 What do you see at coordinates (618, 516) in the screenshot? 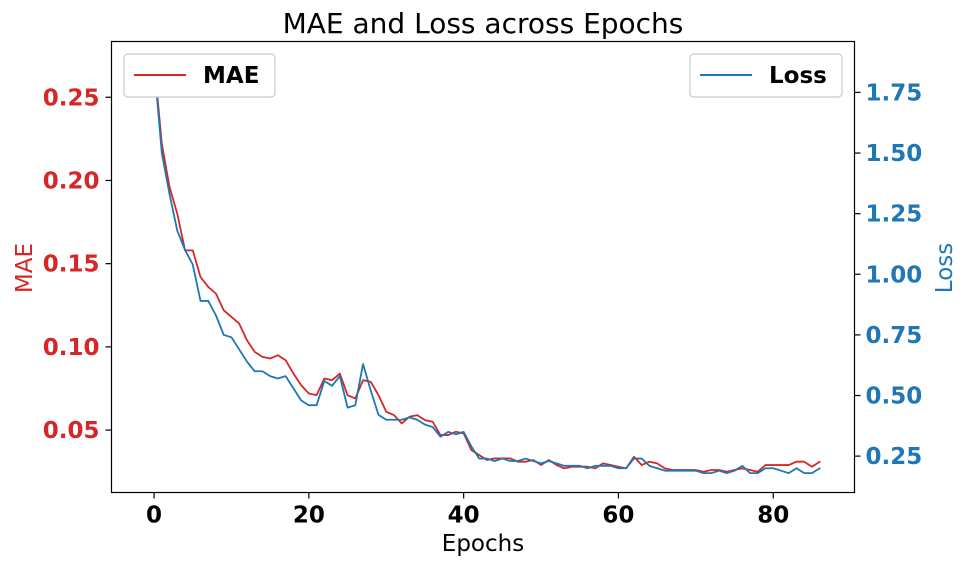
I see `x-tick-label: 60` at bounding box center [618, 516].